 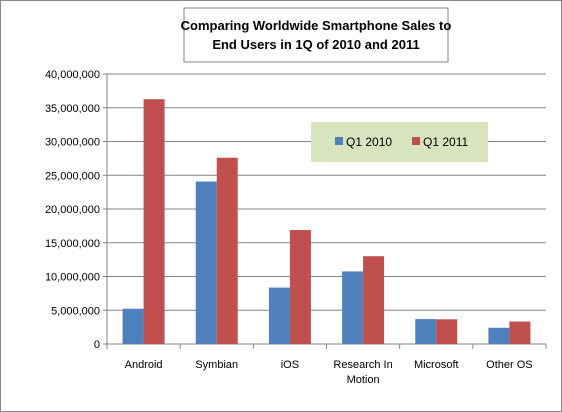 What do you see at coordinates (72, 109) in the screenshot?
I see `y-tick-label: 35,000,000` at bounding box center [72, 109].